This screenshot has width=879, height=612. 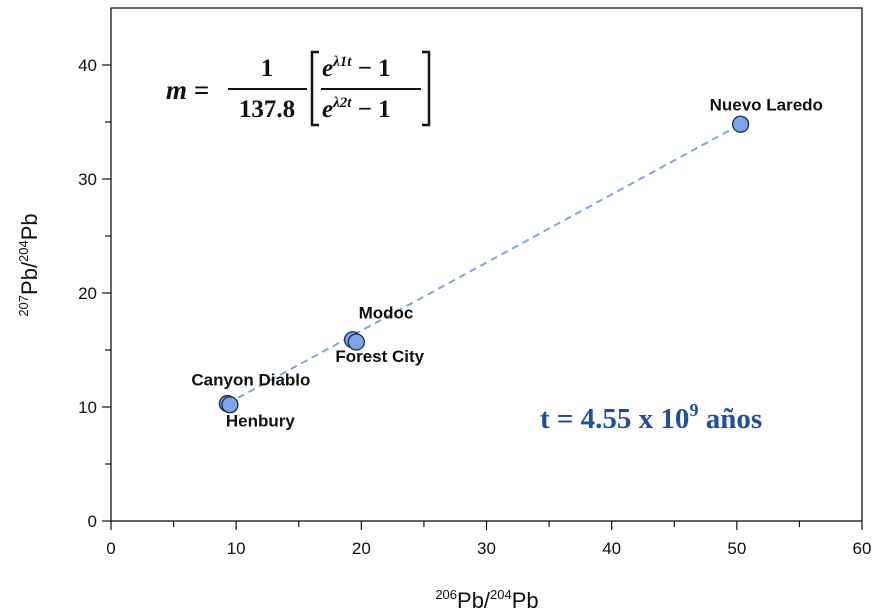 What do you see at coordinates (386, 313) in the screenshot?
I see `point-label: Modoc` at bounding box center [386, 313].